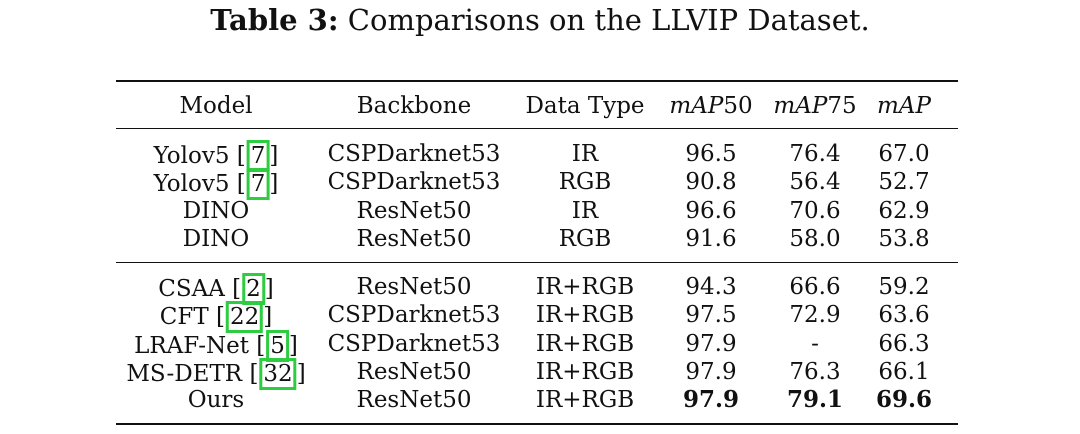  I want to click on header-map-text: mAP, so click(904, 106).